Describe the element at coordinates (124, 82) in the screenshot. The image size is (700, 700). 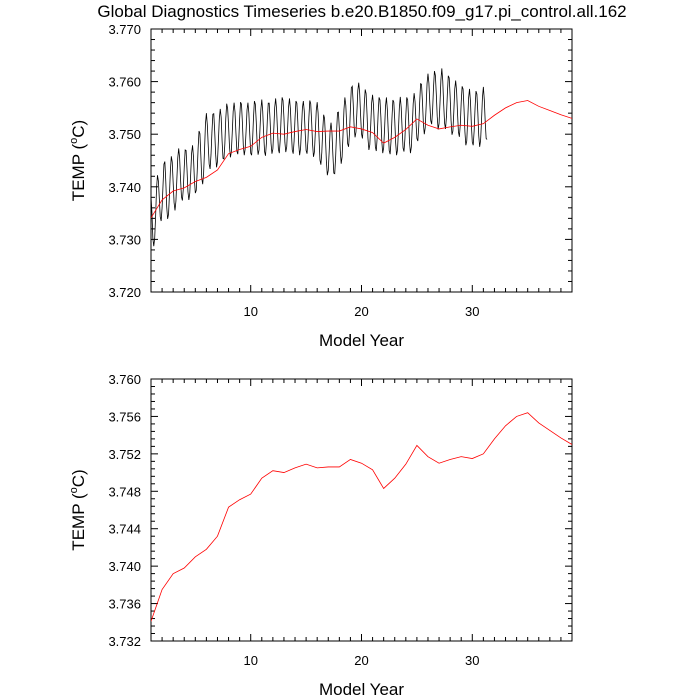
I see `top-y-tick-label: 3.760` at that location.